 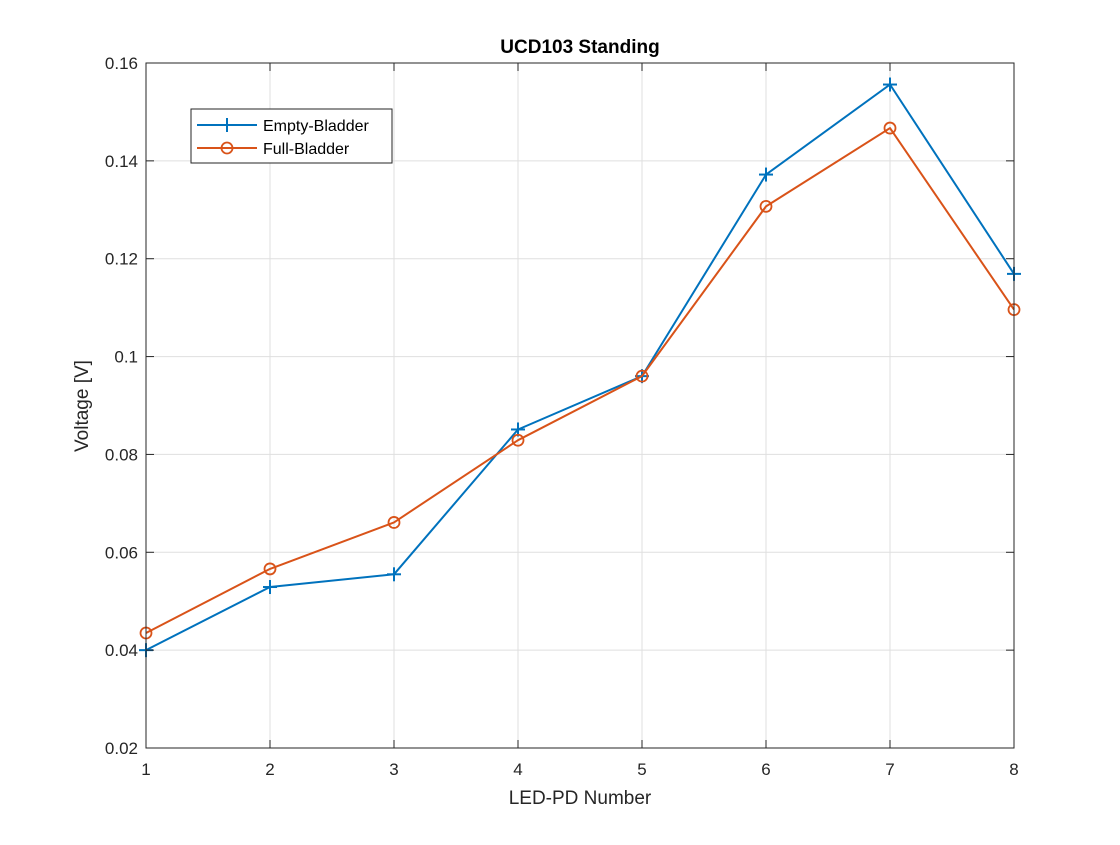 What do you see at coordinates (269, 769) in the screenshot?
I see `x-tick-label: 2` at bounding box center [269, 769].